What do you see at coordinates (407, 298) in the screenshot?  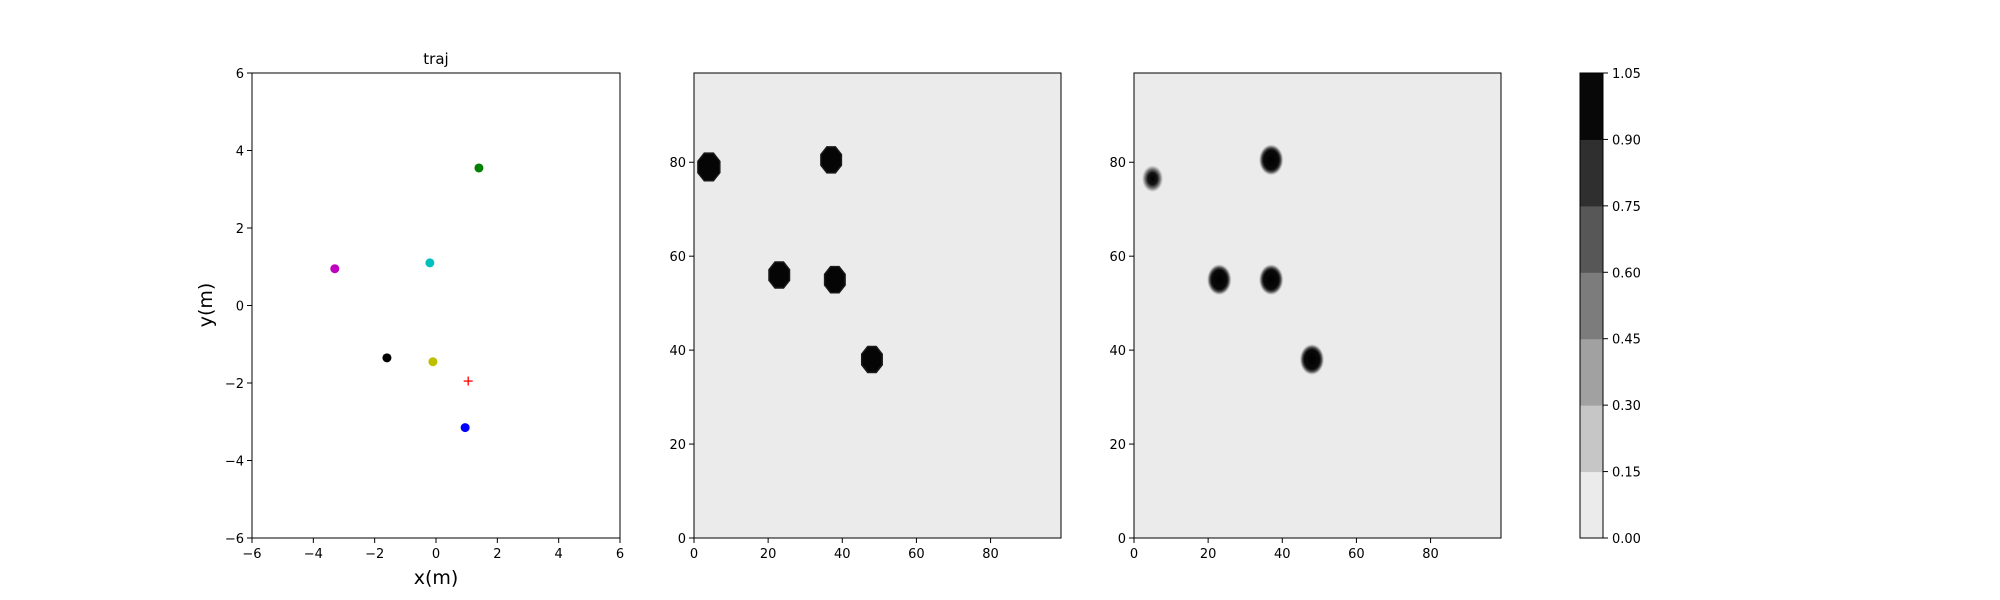 I see `scatter-points` at bounding box center [407, 298].